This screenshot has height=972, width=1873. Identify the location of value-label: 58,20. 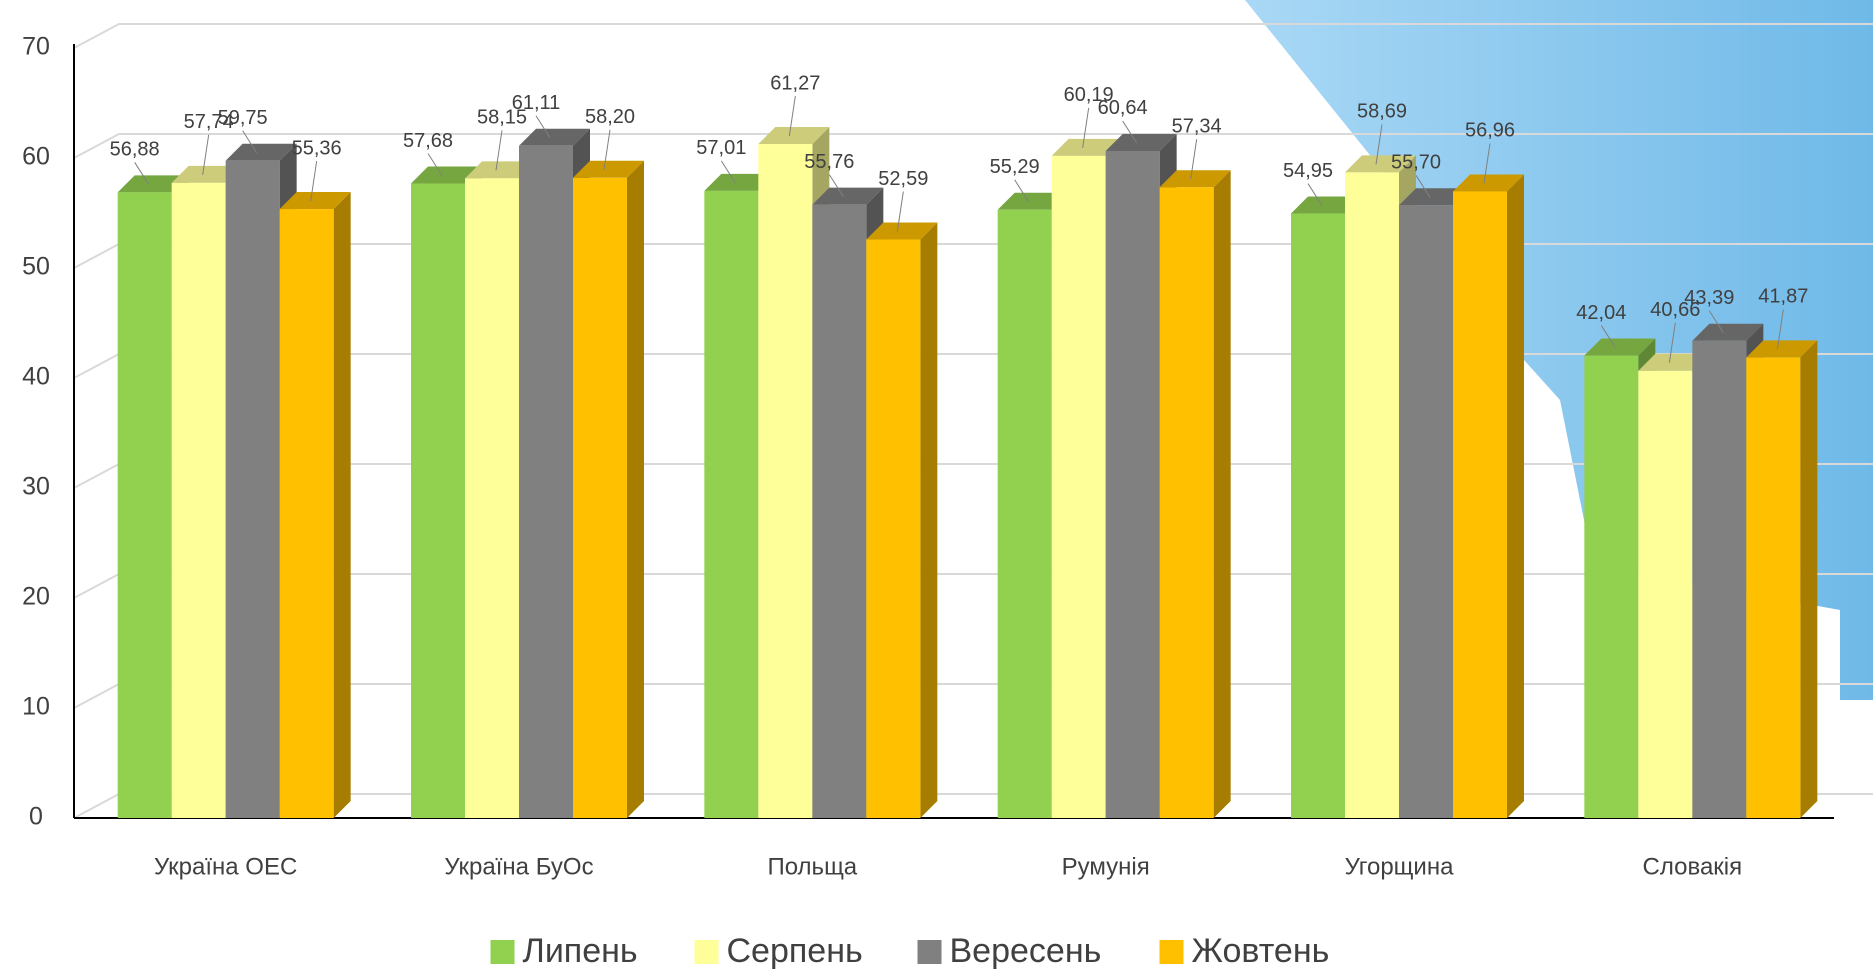
(610, 117).